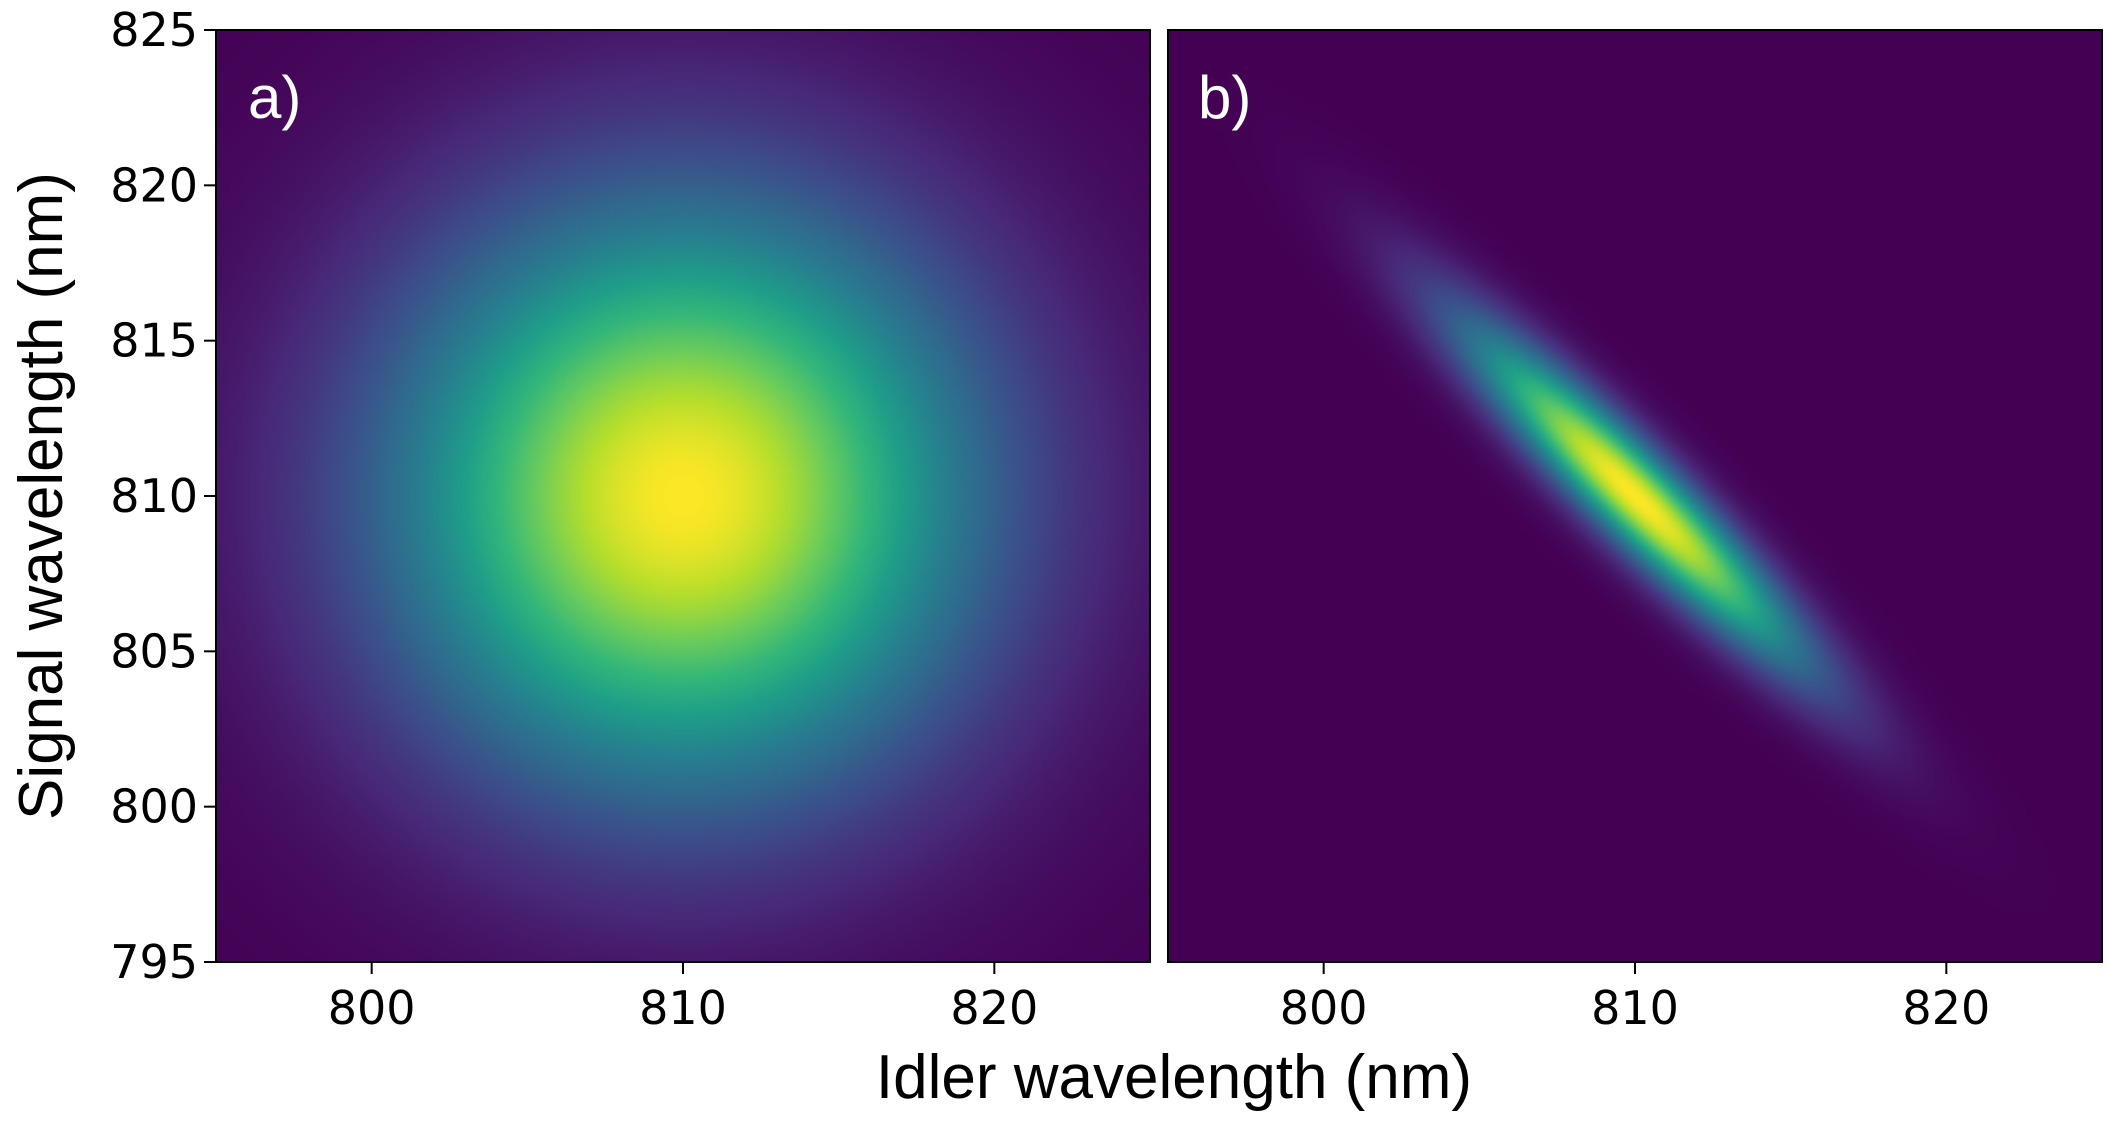 The width and height of the screenshot is (2108, 1124). Describe the element at coordinates (1946, 1008) in the screenshot. I see `x-tick-label-b-820: 820` at that location.